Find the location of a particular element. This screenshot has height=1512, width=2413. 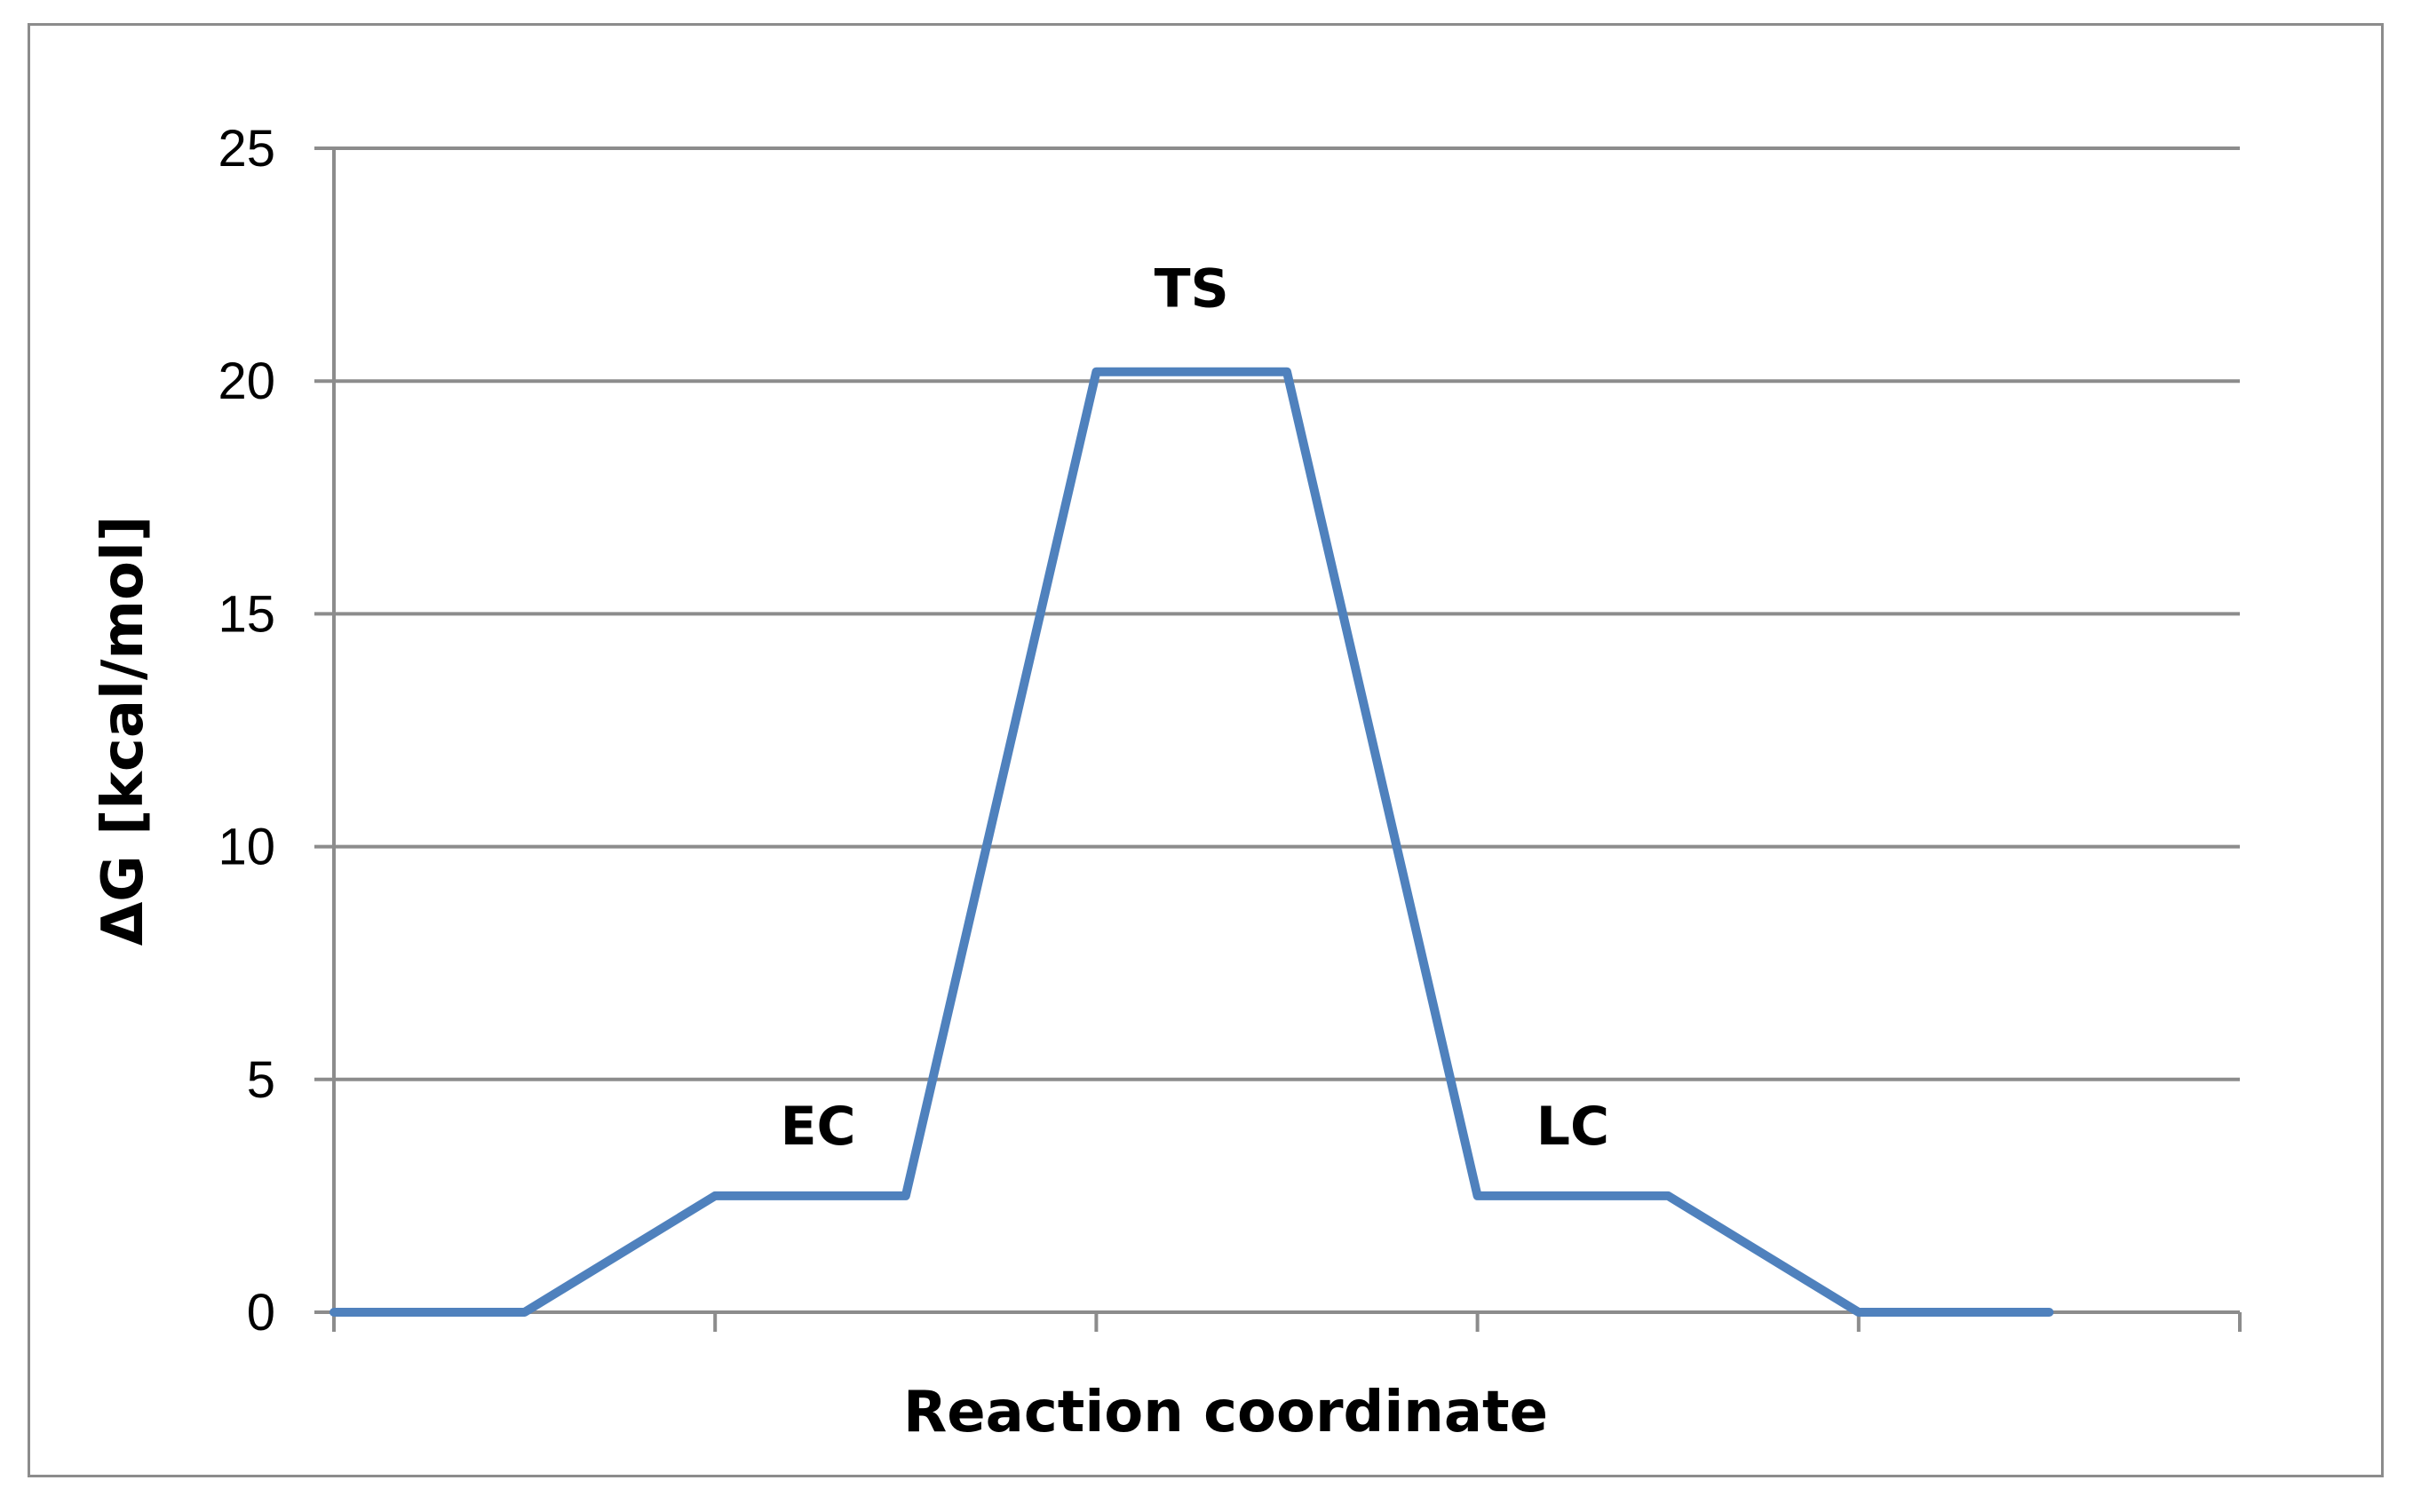

y-tick-label-0: 0 is located at coordinates (261, 1313).